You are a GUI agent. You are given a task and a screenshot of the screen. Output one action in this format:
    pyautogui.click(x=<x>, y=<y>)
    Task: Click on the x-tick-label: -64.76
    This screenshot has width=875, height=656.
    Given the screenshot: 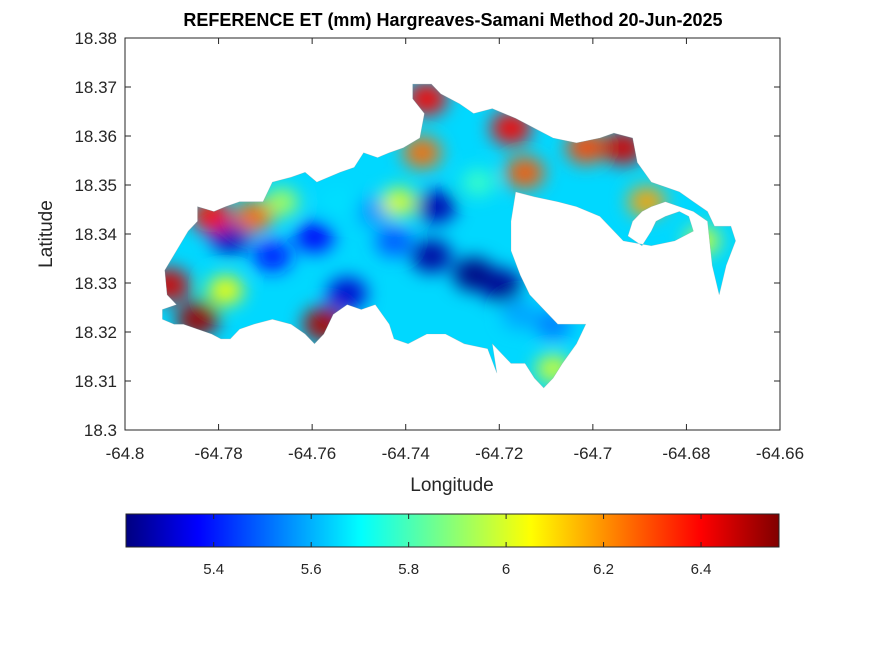 What is the action you would take?
    pyautogui.click(x=312, y=453)
    